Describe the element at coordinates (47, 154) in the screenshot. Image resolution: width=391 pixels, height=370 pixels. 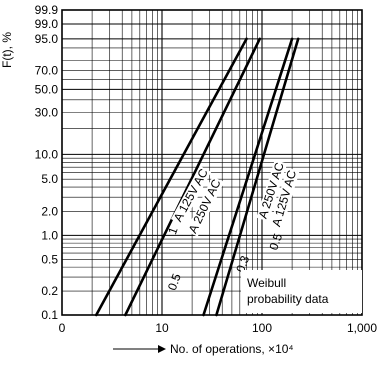
I see `y-tick-label: 10.0` at that location.